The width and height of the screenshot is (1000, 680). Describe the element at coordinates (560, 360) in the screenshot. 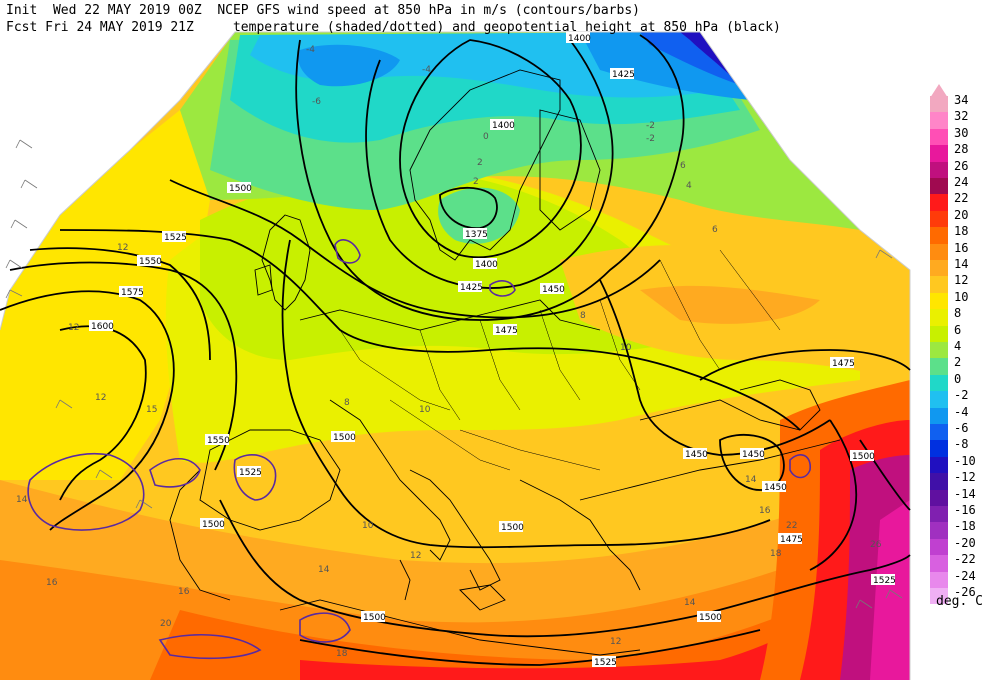

I see `borders` at that location.